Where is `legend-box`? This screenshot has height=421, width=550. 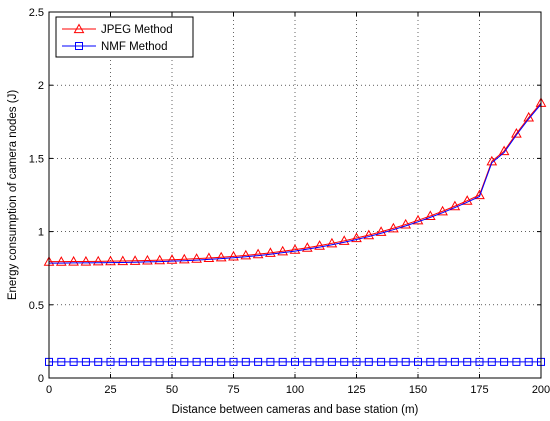 legend-box is located at coordinates (124, 37).